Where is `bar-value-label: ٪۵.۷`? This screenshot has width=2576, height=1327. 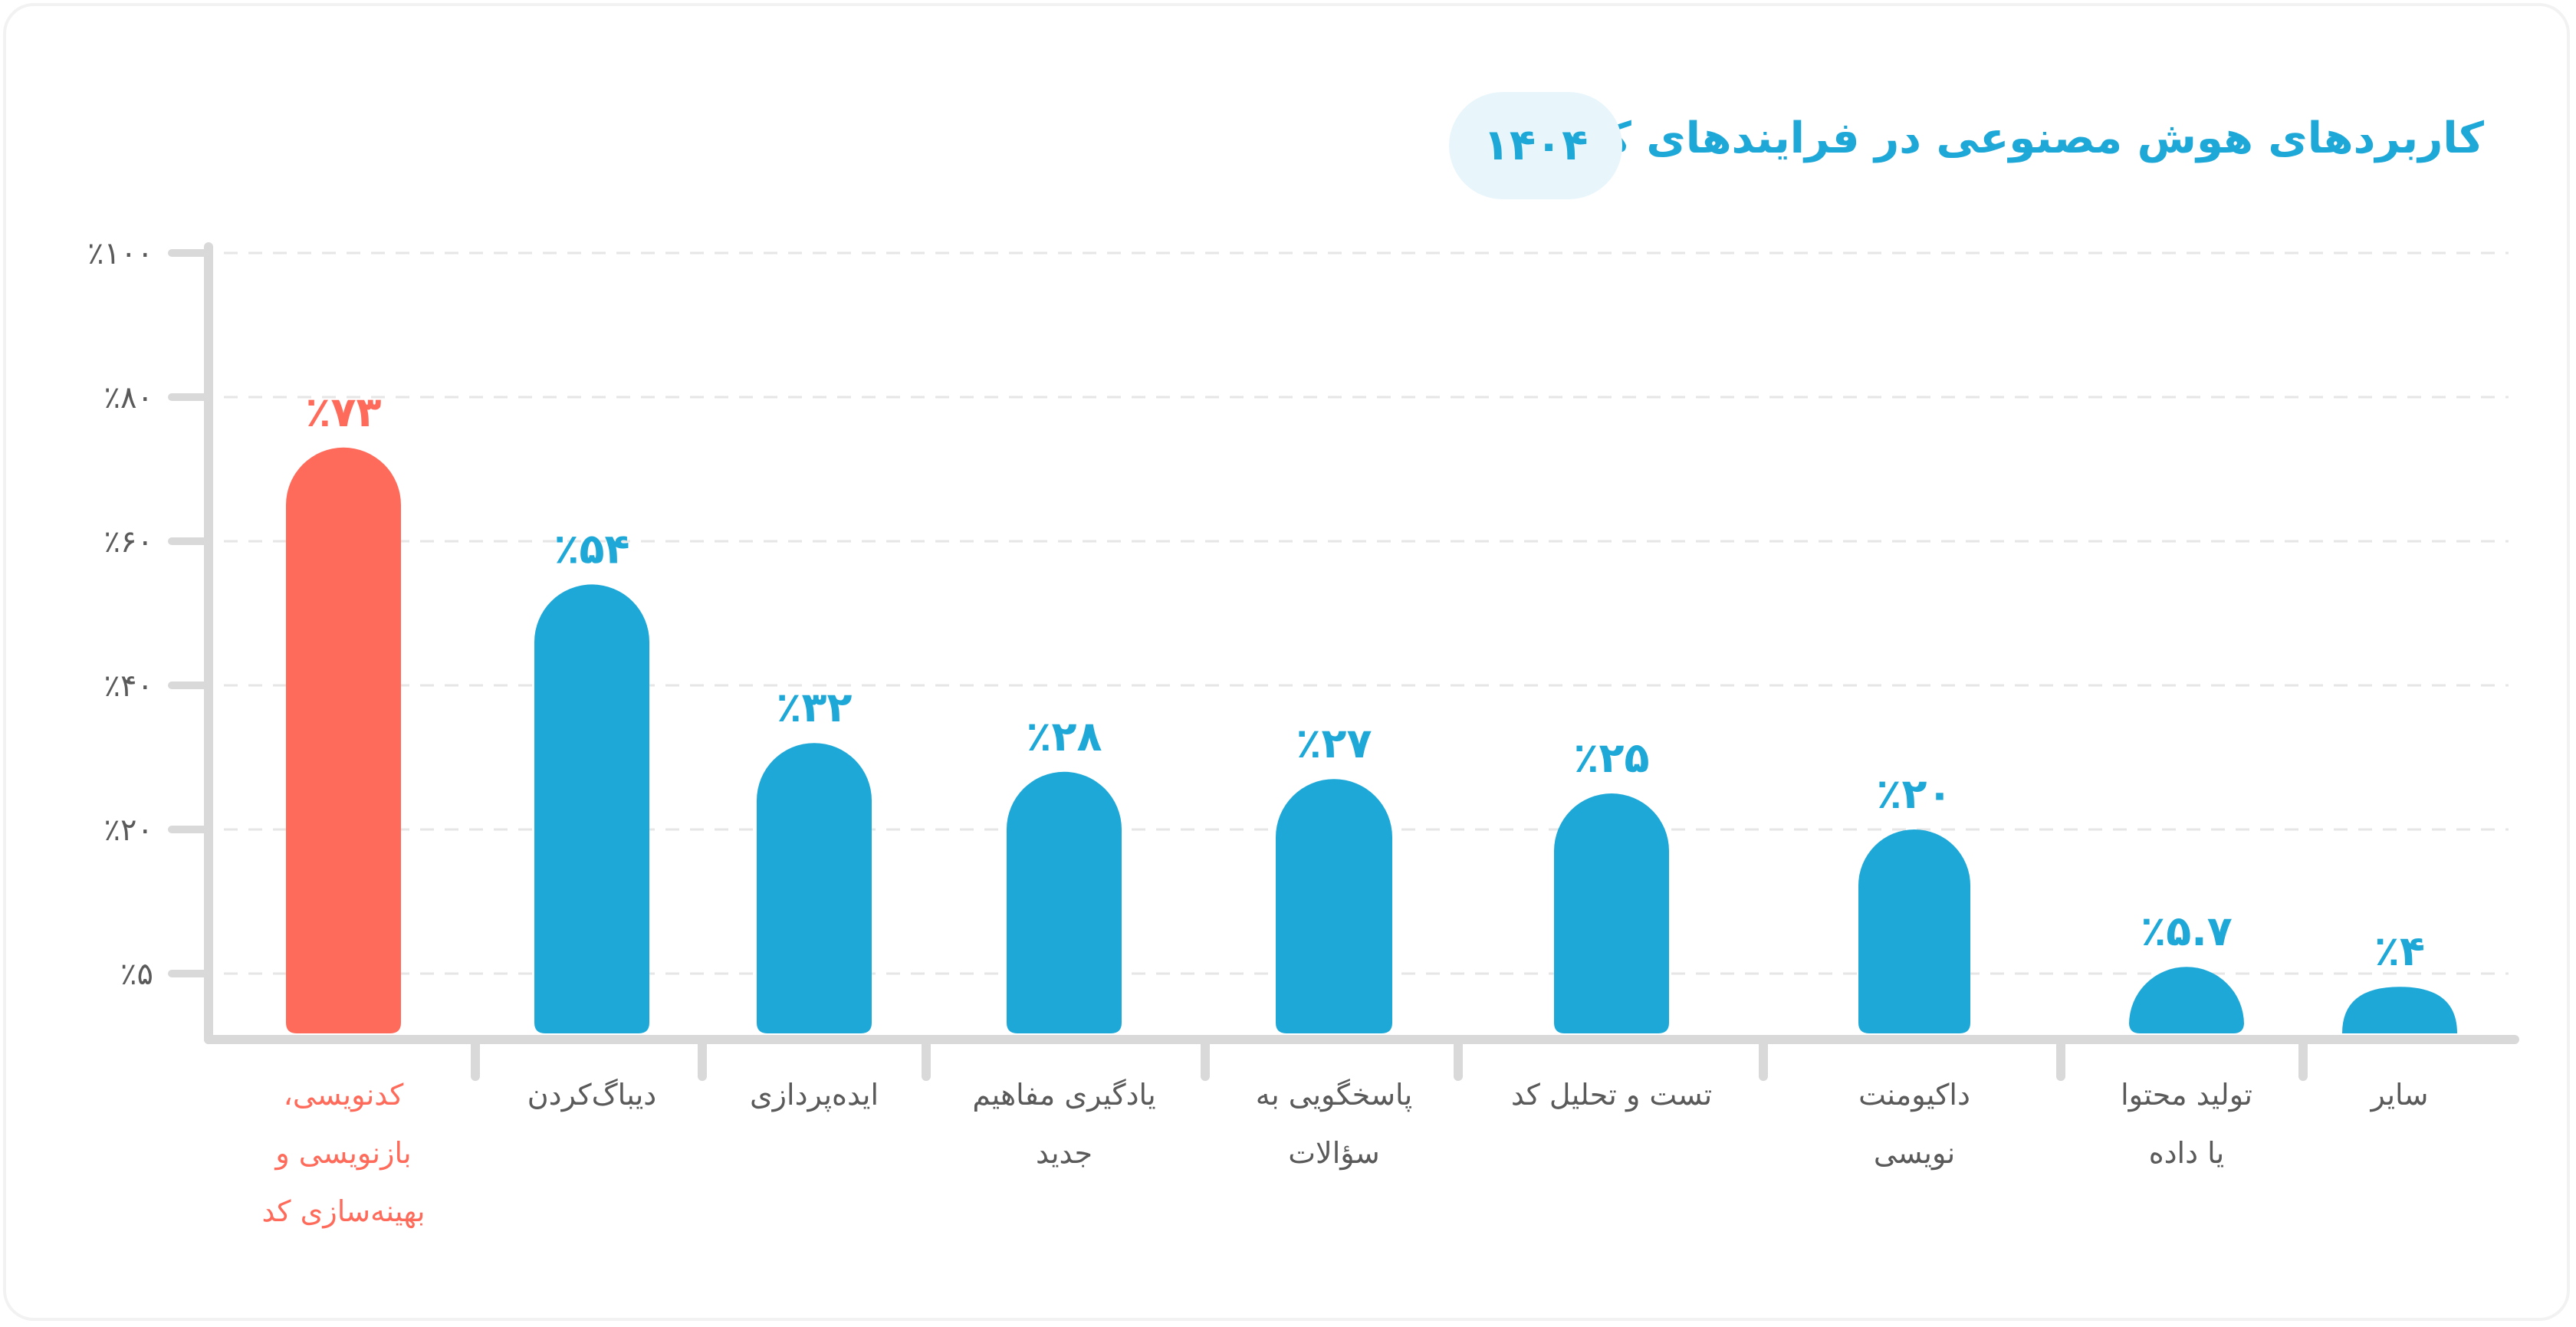 bar-value-label: ٪۵.۷ is located at coordinates (2186, 931).